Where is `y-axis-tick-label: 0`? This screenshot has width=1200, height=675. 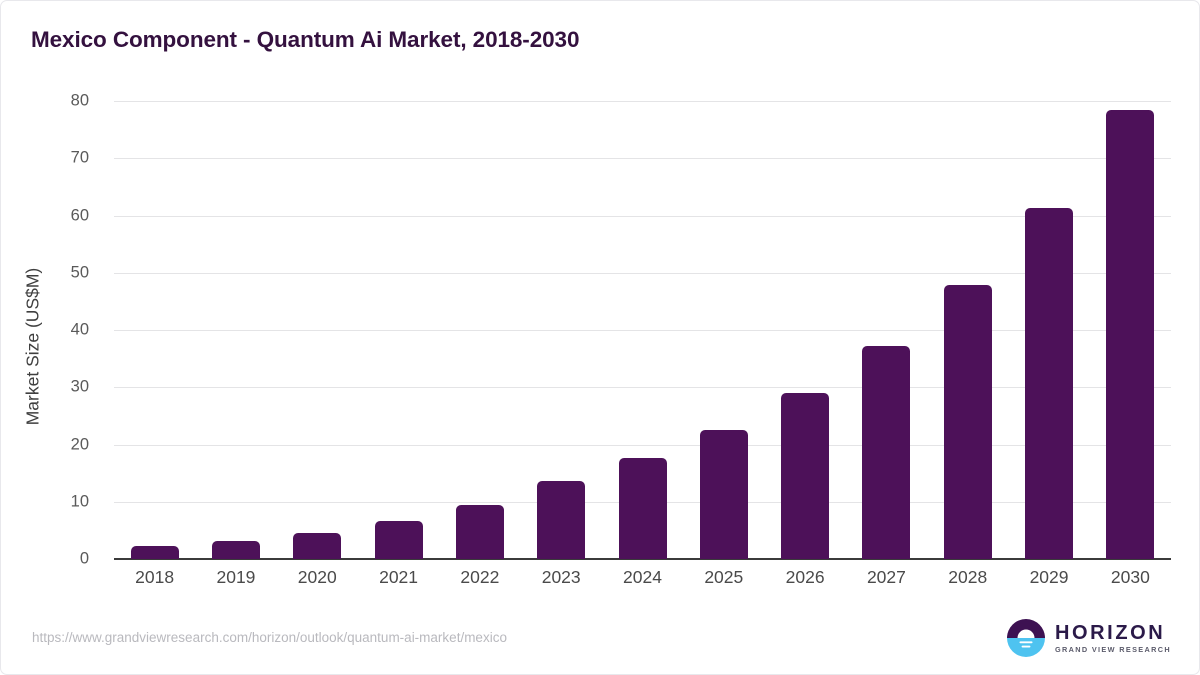
y-axis-tick-label: 0 is located at coordinates (84, 558).